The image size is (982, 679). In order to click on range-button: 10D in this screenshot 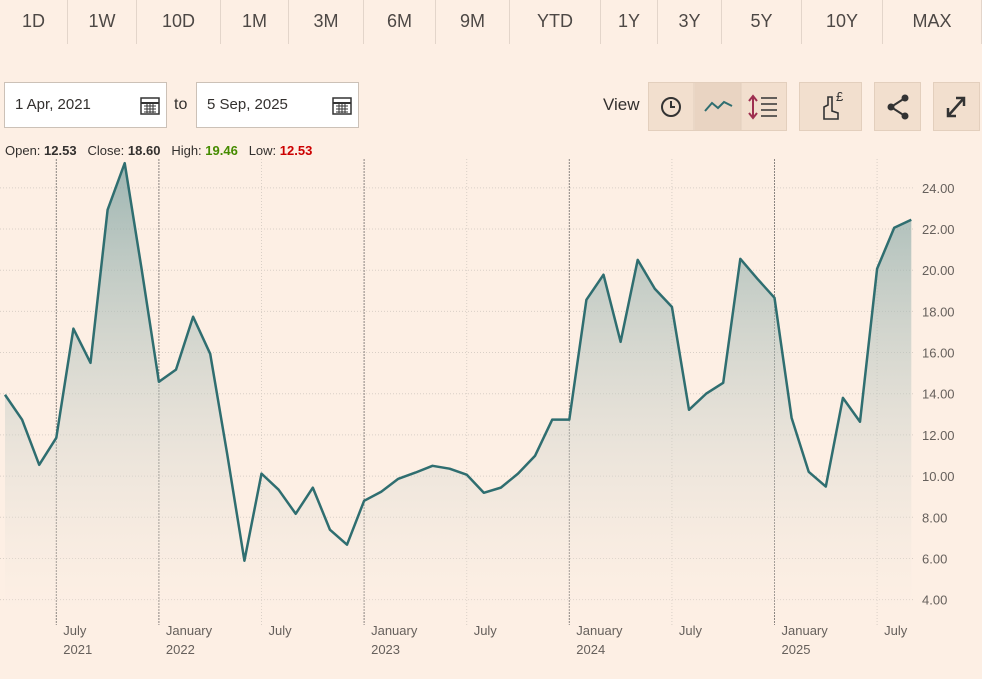, I will do `click(179, 22)`.